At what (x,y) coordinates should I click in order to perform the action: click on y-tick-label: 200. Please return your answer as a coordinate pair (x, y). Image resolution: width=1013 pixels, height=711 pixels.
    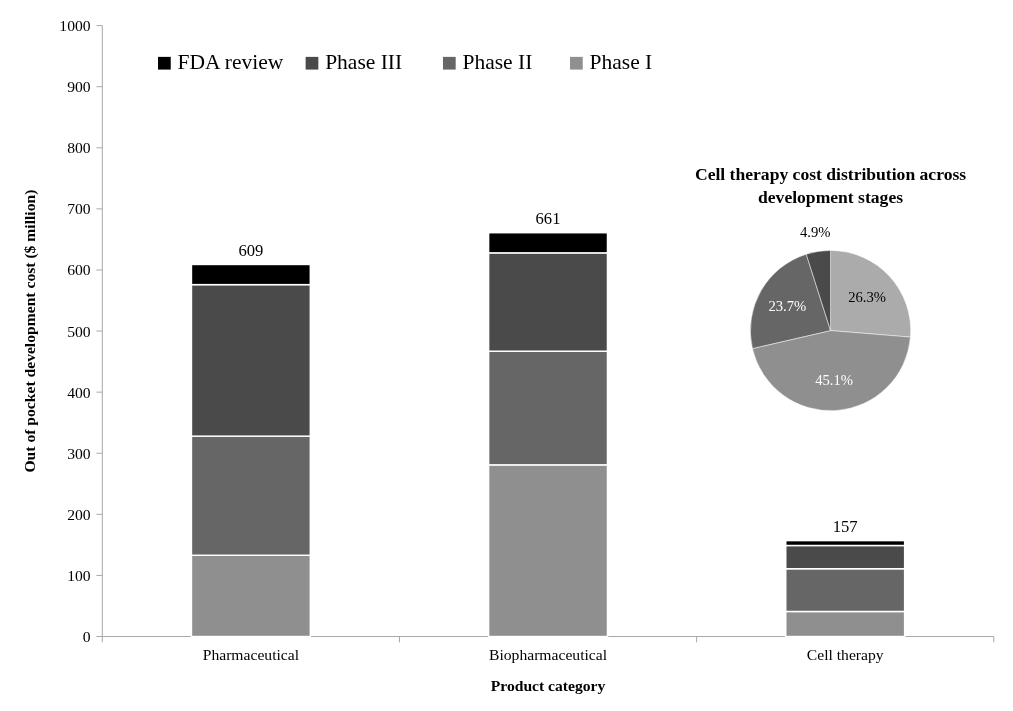
    Looking at the image, I should click on (79, 514).